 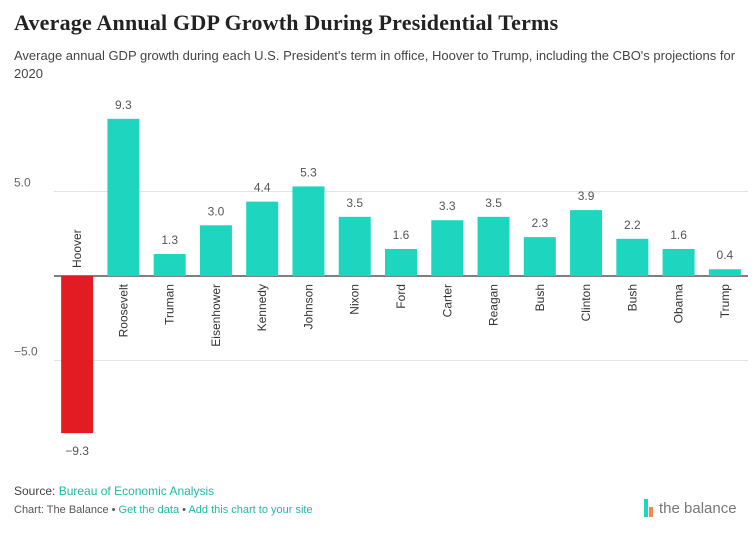 I want to click on category-label: Eisenhower, so click(x=216, y=315).